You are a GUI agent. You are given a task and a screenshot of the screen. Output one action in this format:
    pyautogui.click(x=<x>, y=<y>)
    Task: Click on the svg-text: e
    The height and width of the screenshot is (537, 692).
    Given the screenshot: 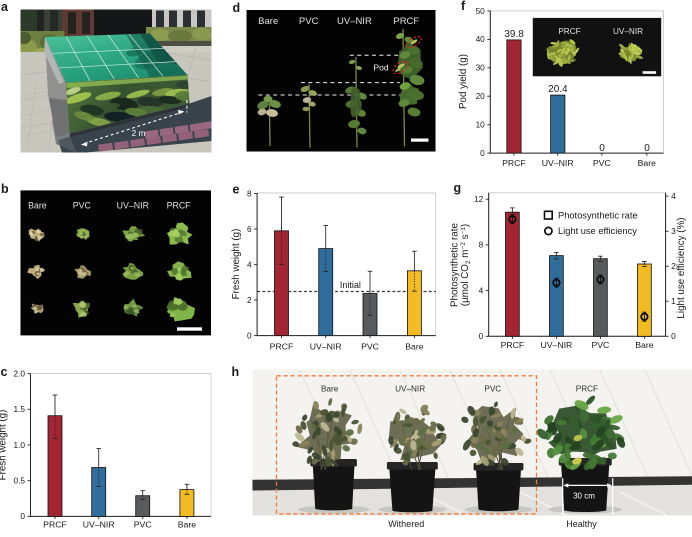 What is the action you would take?
    pyautogui.click(x=236, y=190)
    